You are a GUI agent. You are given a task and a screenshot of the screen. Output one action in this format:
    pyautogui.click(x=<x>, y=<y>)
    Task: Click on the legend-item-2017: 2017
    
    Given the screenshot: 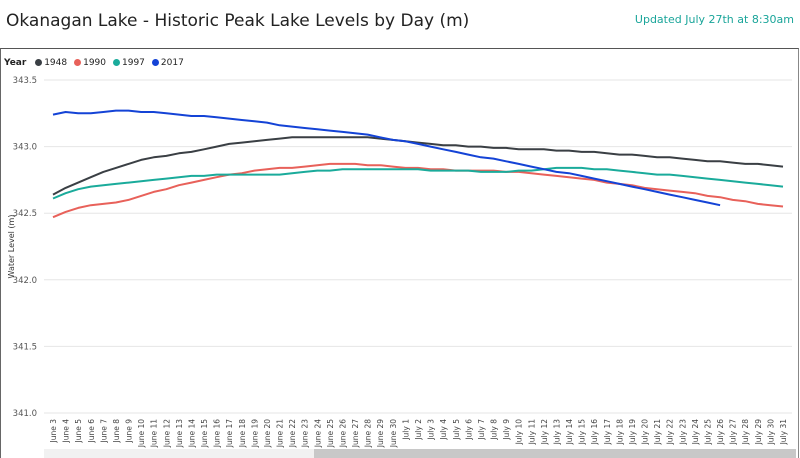 What is the action you would take?
    pyautogui.click(x=167, y=63)
    